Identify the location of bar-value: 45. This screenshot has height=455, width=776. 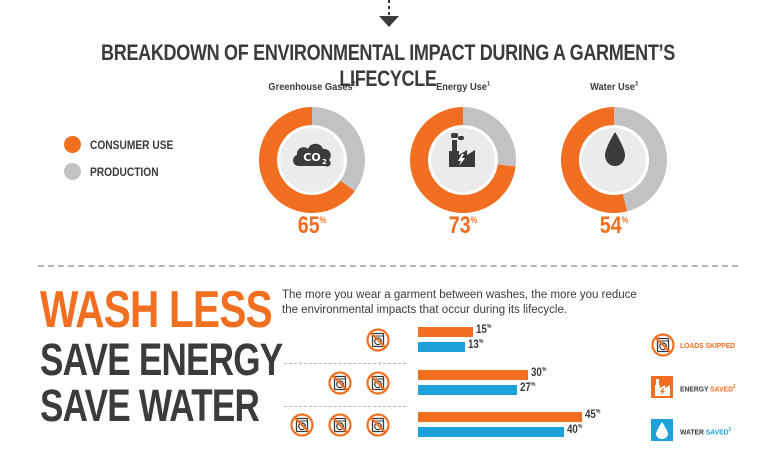
(591, 415).